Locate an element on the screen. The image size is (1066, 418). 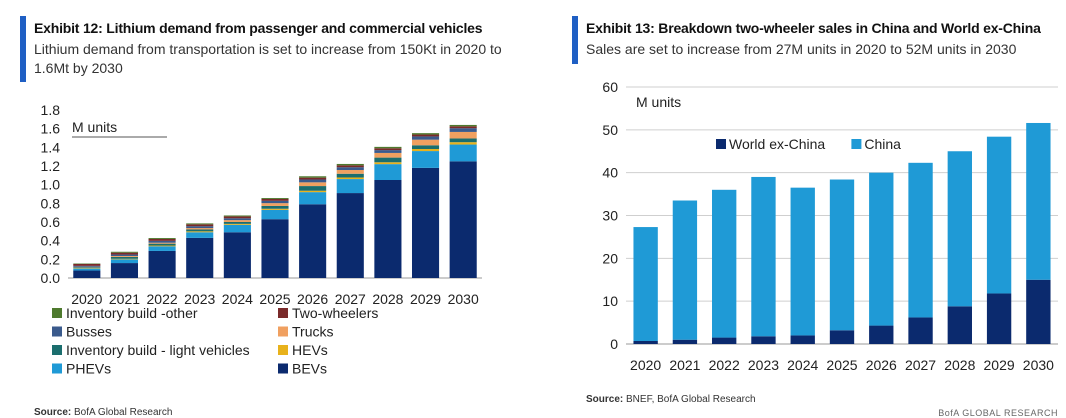
ex12-bar-phevs-2021 is located at coordinates (124, 261).